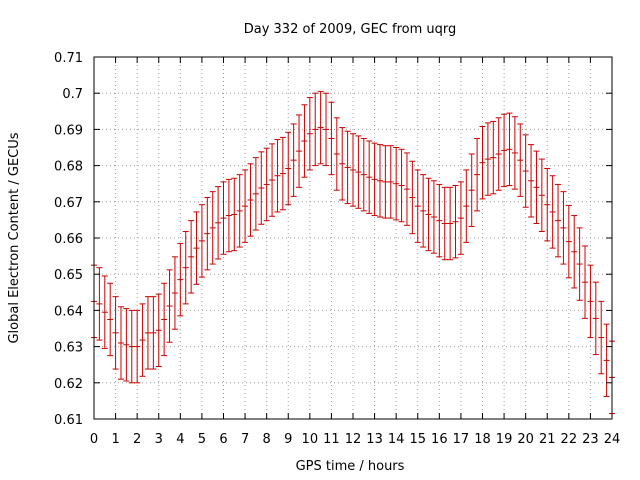  Describe the element at coordinates (14, 237) in the screenshot. I see `y-axis-label: Global Electron Content / GECUs` at that location.